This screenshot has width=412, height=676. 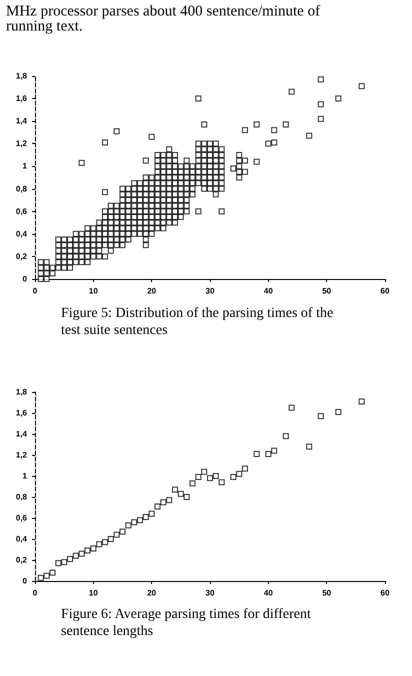 What do you see at coordinates (199, 322) in the screenshot?
I see `text: Figure 5: Distribution of the parsing times of the test suite sentences` at bounding box center [199, 322].